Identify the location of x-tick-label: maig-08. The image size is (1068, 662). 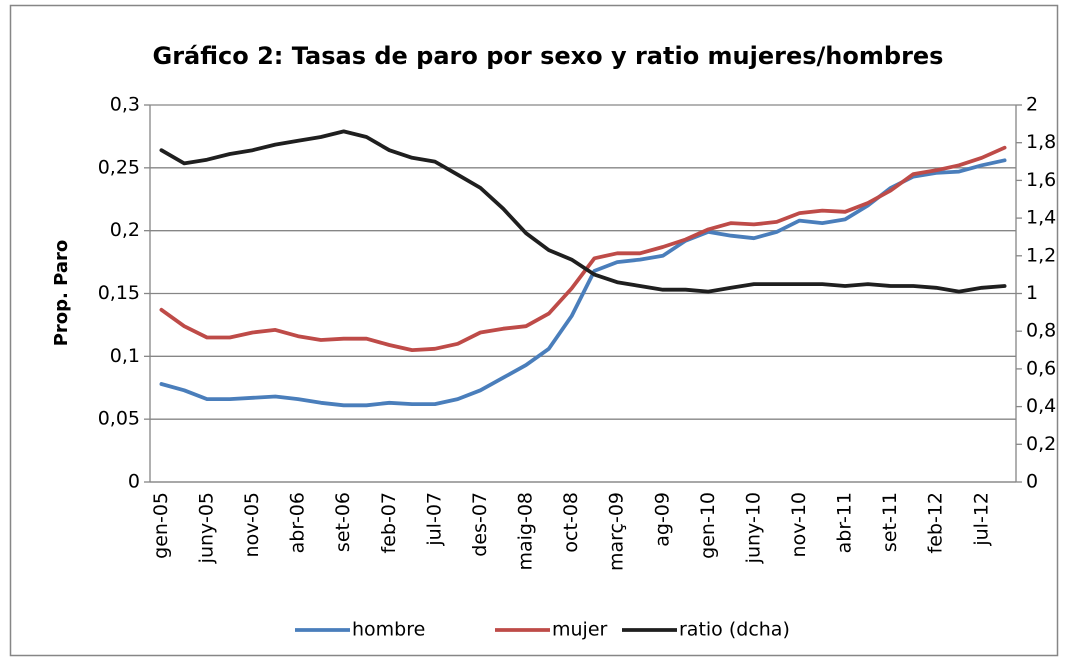
(526, 531).